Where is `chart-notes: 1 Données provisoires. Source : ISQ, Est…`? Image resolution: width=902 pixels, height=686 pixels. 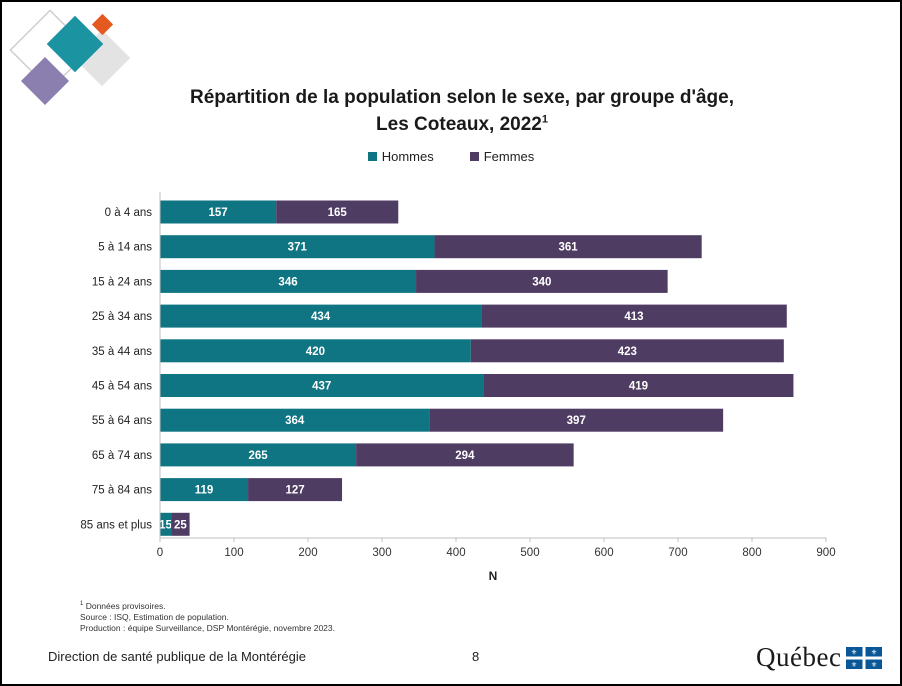
chart-notes: 1 Données provisoires. Source : ISQ, Est… is located at coordinates (207, 616).